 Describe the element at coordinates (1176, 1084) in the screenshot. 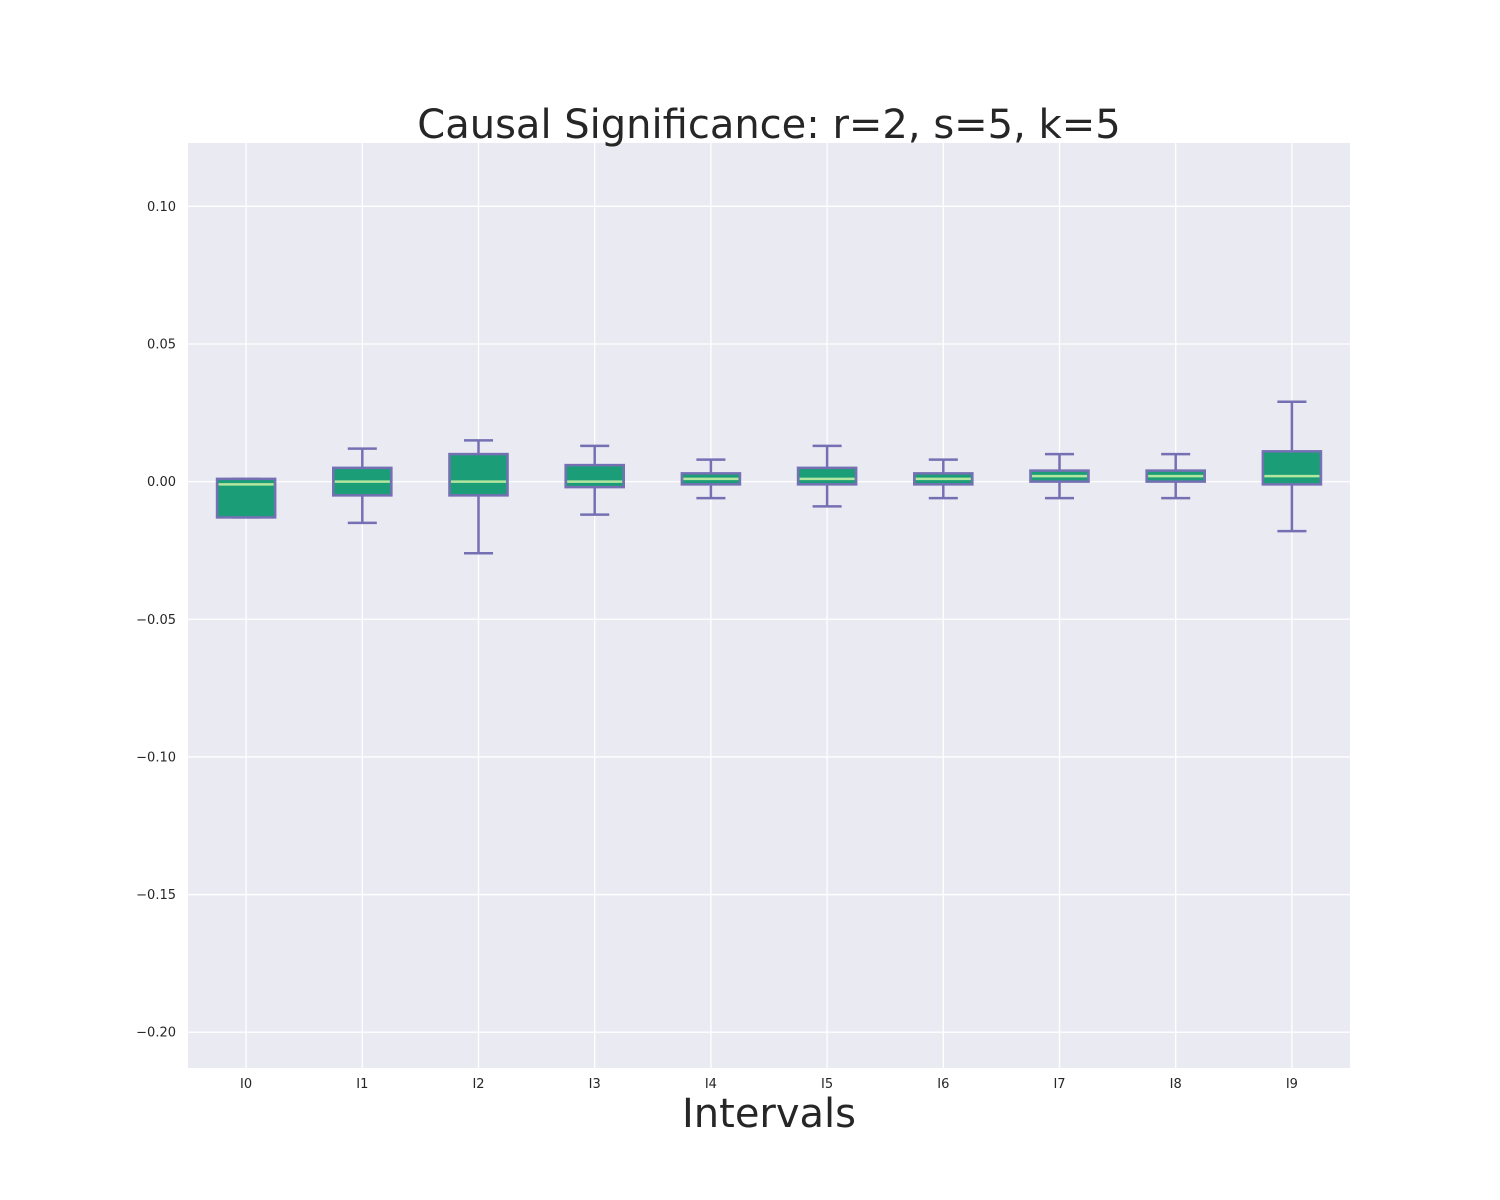

I see `x-tick-label: I8` at that location.